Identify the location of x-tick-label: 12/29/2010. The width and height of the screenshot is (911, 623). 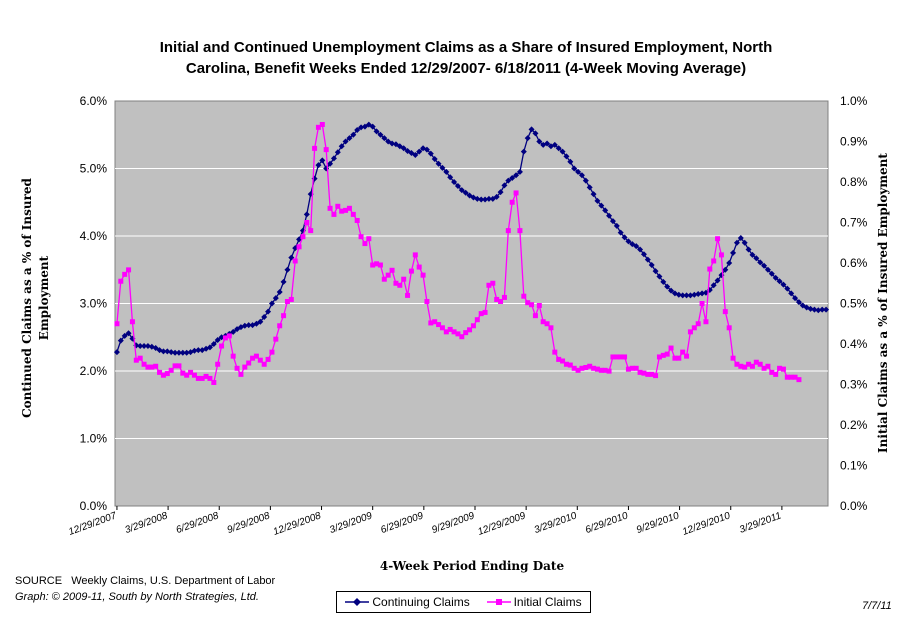
(706, 524).